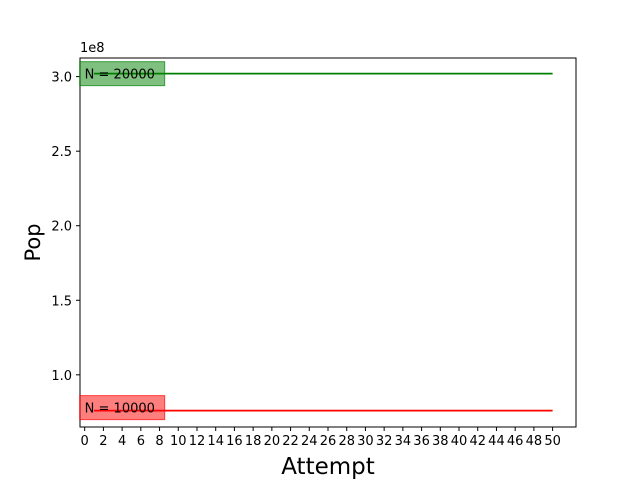  Describe the element at coordinates (309, 441) in the screenshot. I see `x-tick-label: 24` at that location.